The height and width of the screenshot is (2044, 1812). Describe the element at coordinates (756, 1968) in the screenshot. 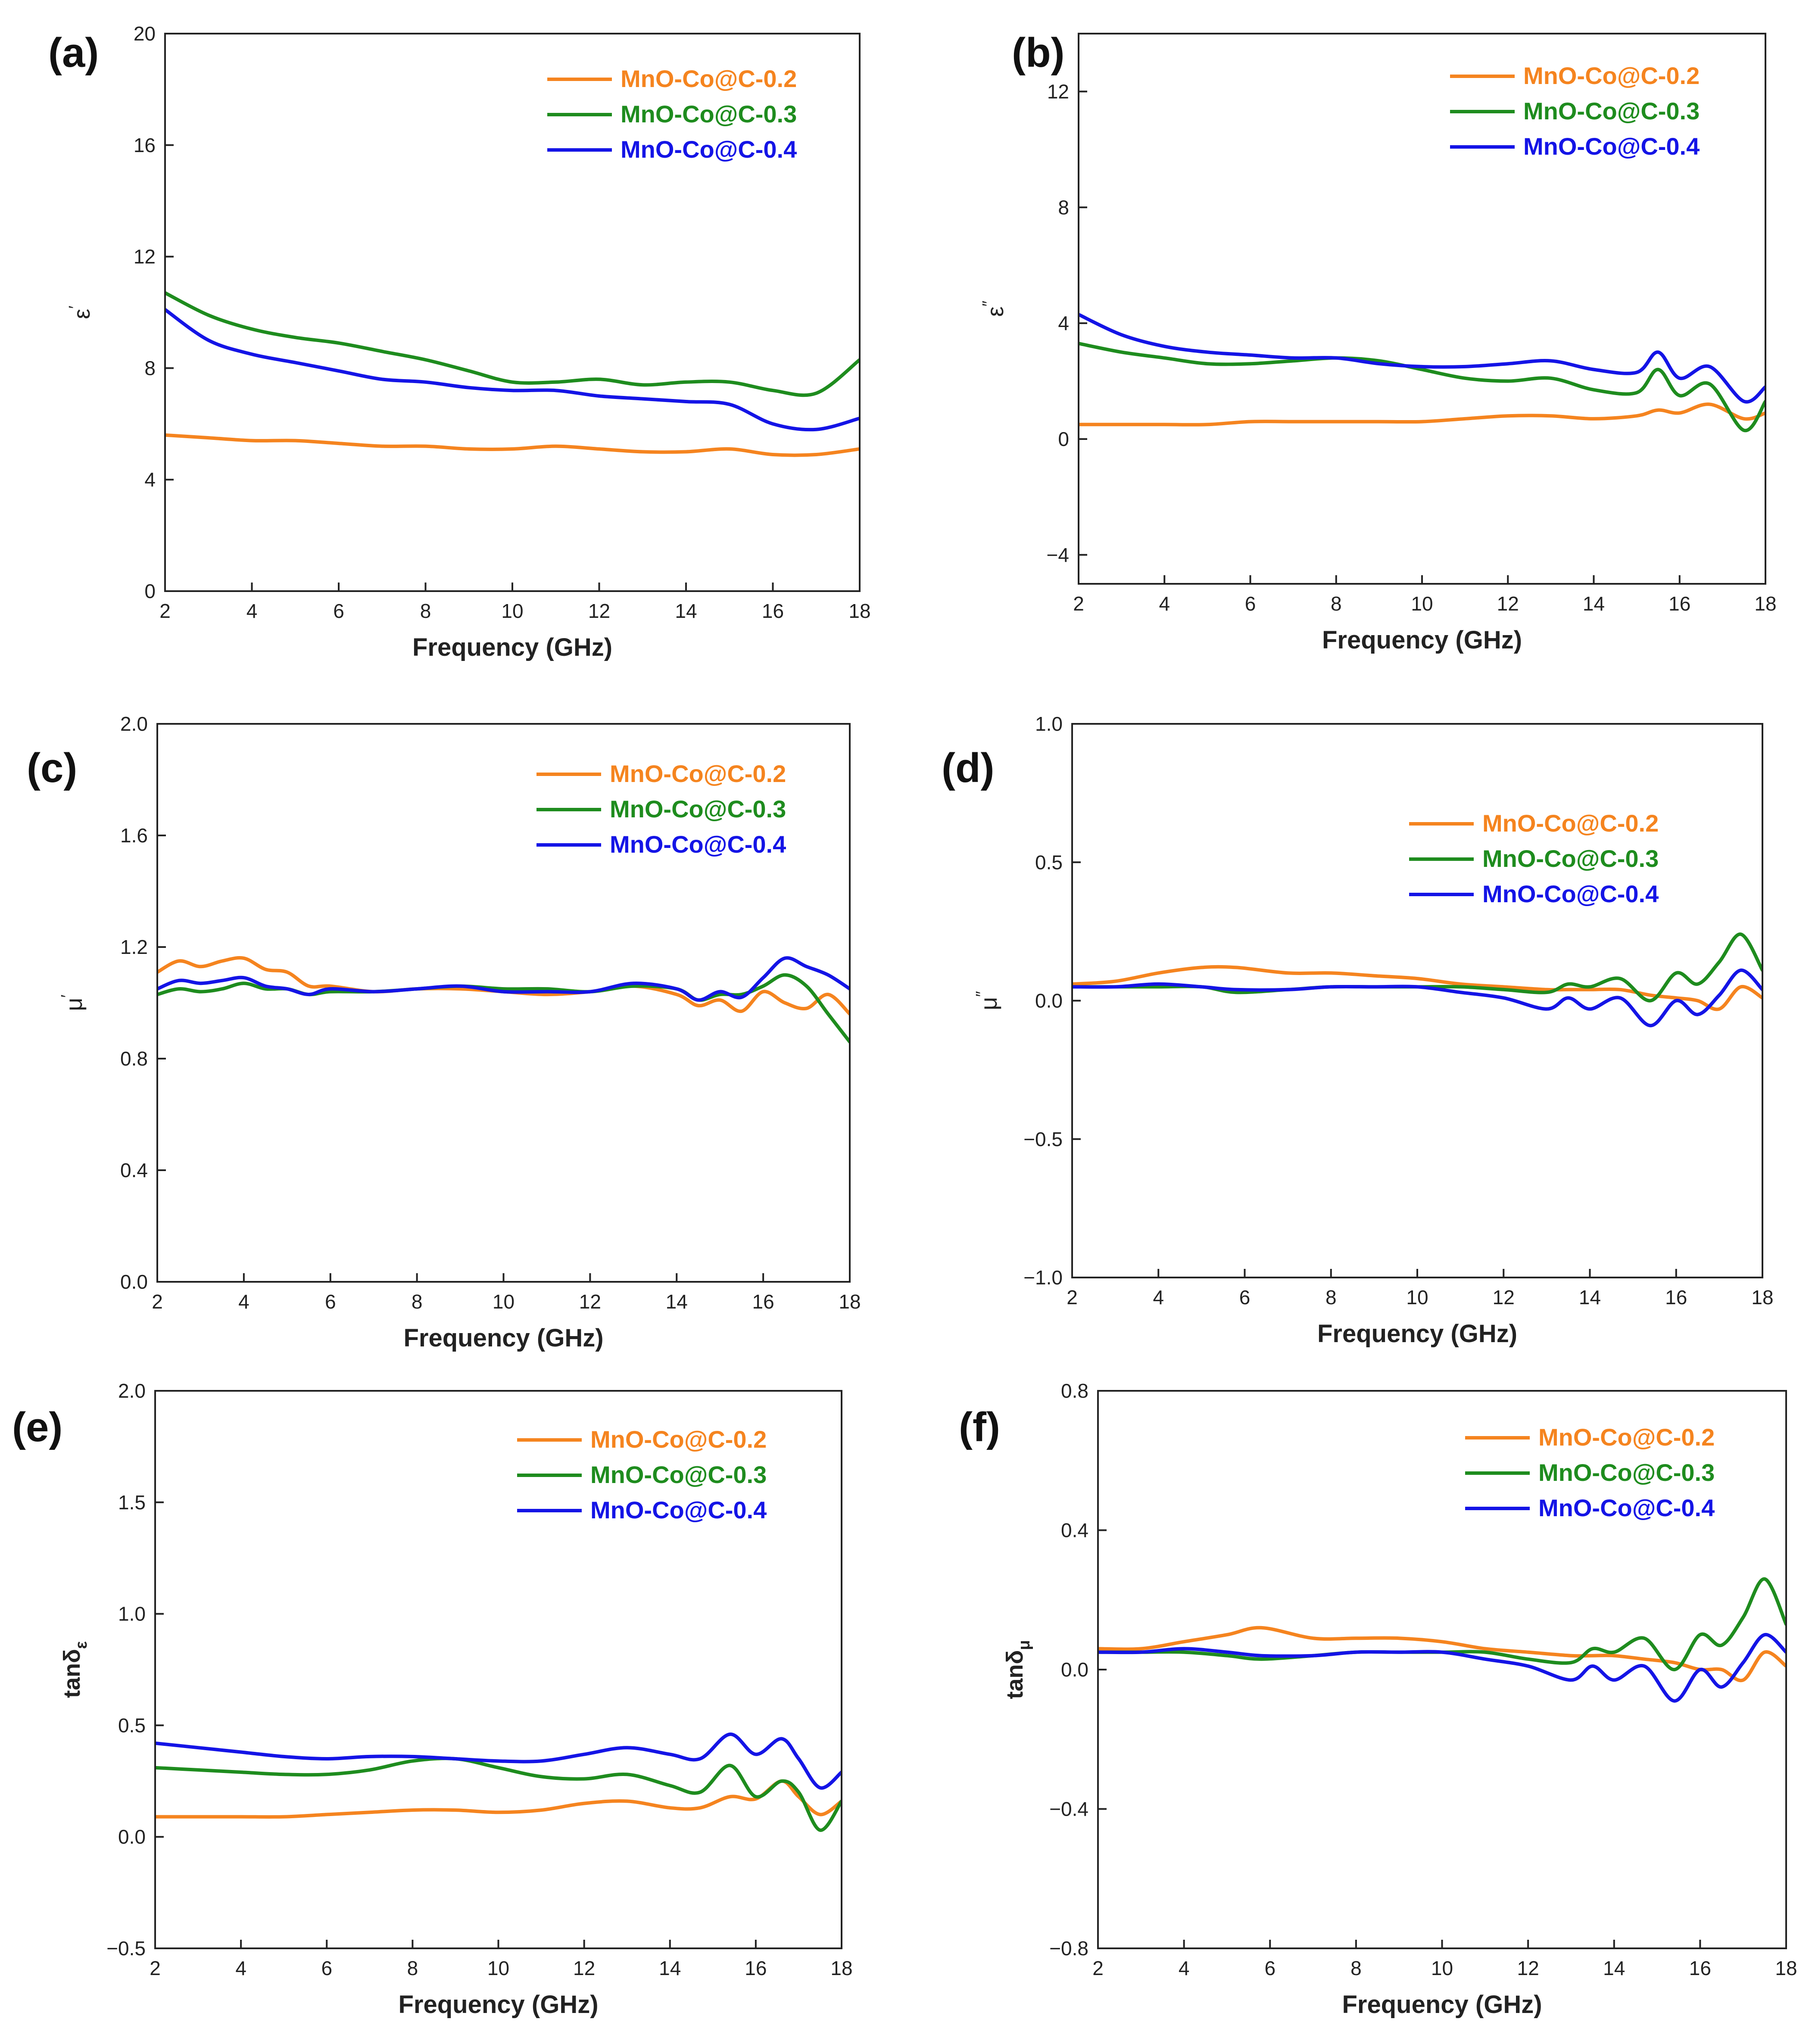

I see `x-tick-label-e: 16` at that location.